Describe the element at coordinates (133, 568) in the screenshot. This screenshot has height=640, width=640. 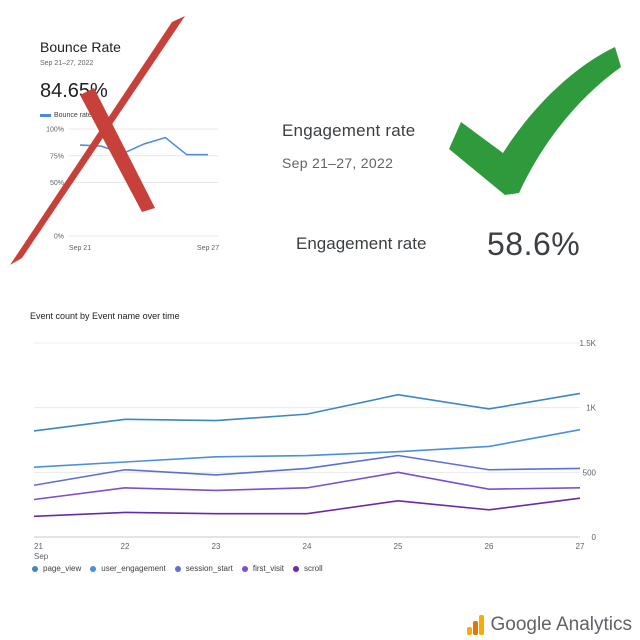
I see `legend-label: user_engagement` at that location.